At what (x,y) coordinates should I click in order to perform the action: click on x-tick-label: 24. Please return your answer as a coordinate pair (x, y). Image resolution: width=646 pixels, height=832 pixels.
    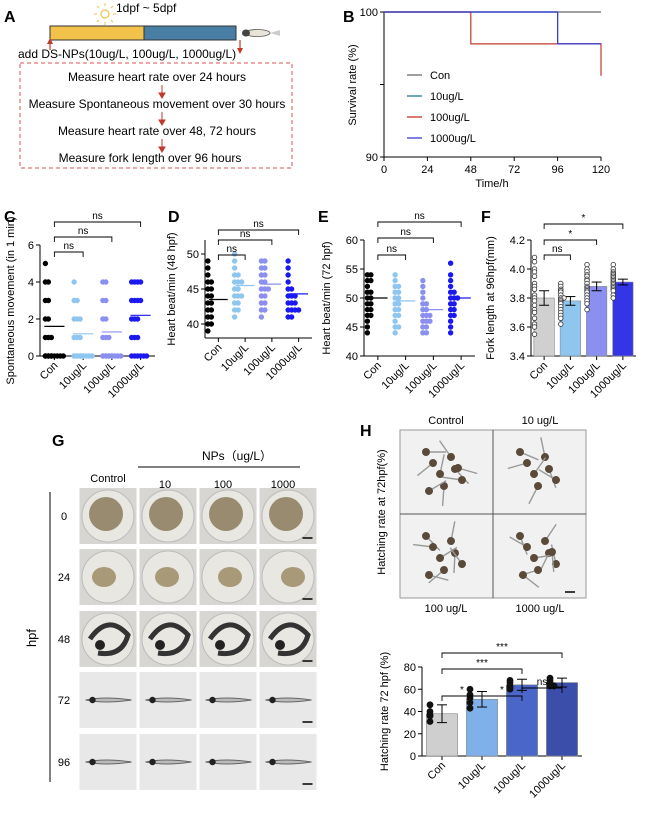
    Looking at the image, I should click on (427, 170).